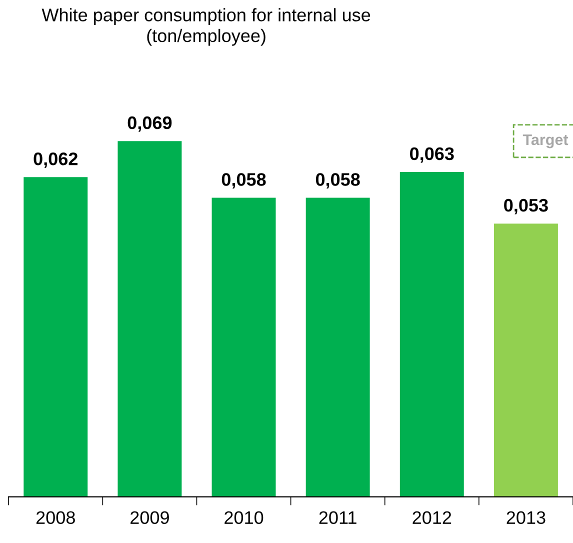  Describe the element at coordinates (337, 517) in the screenshot. I see `x-tick-label: 2011` at that location.